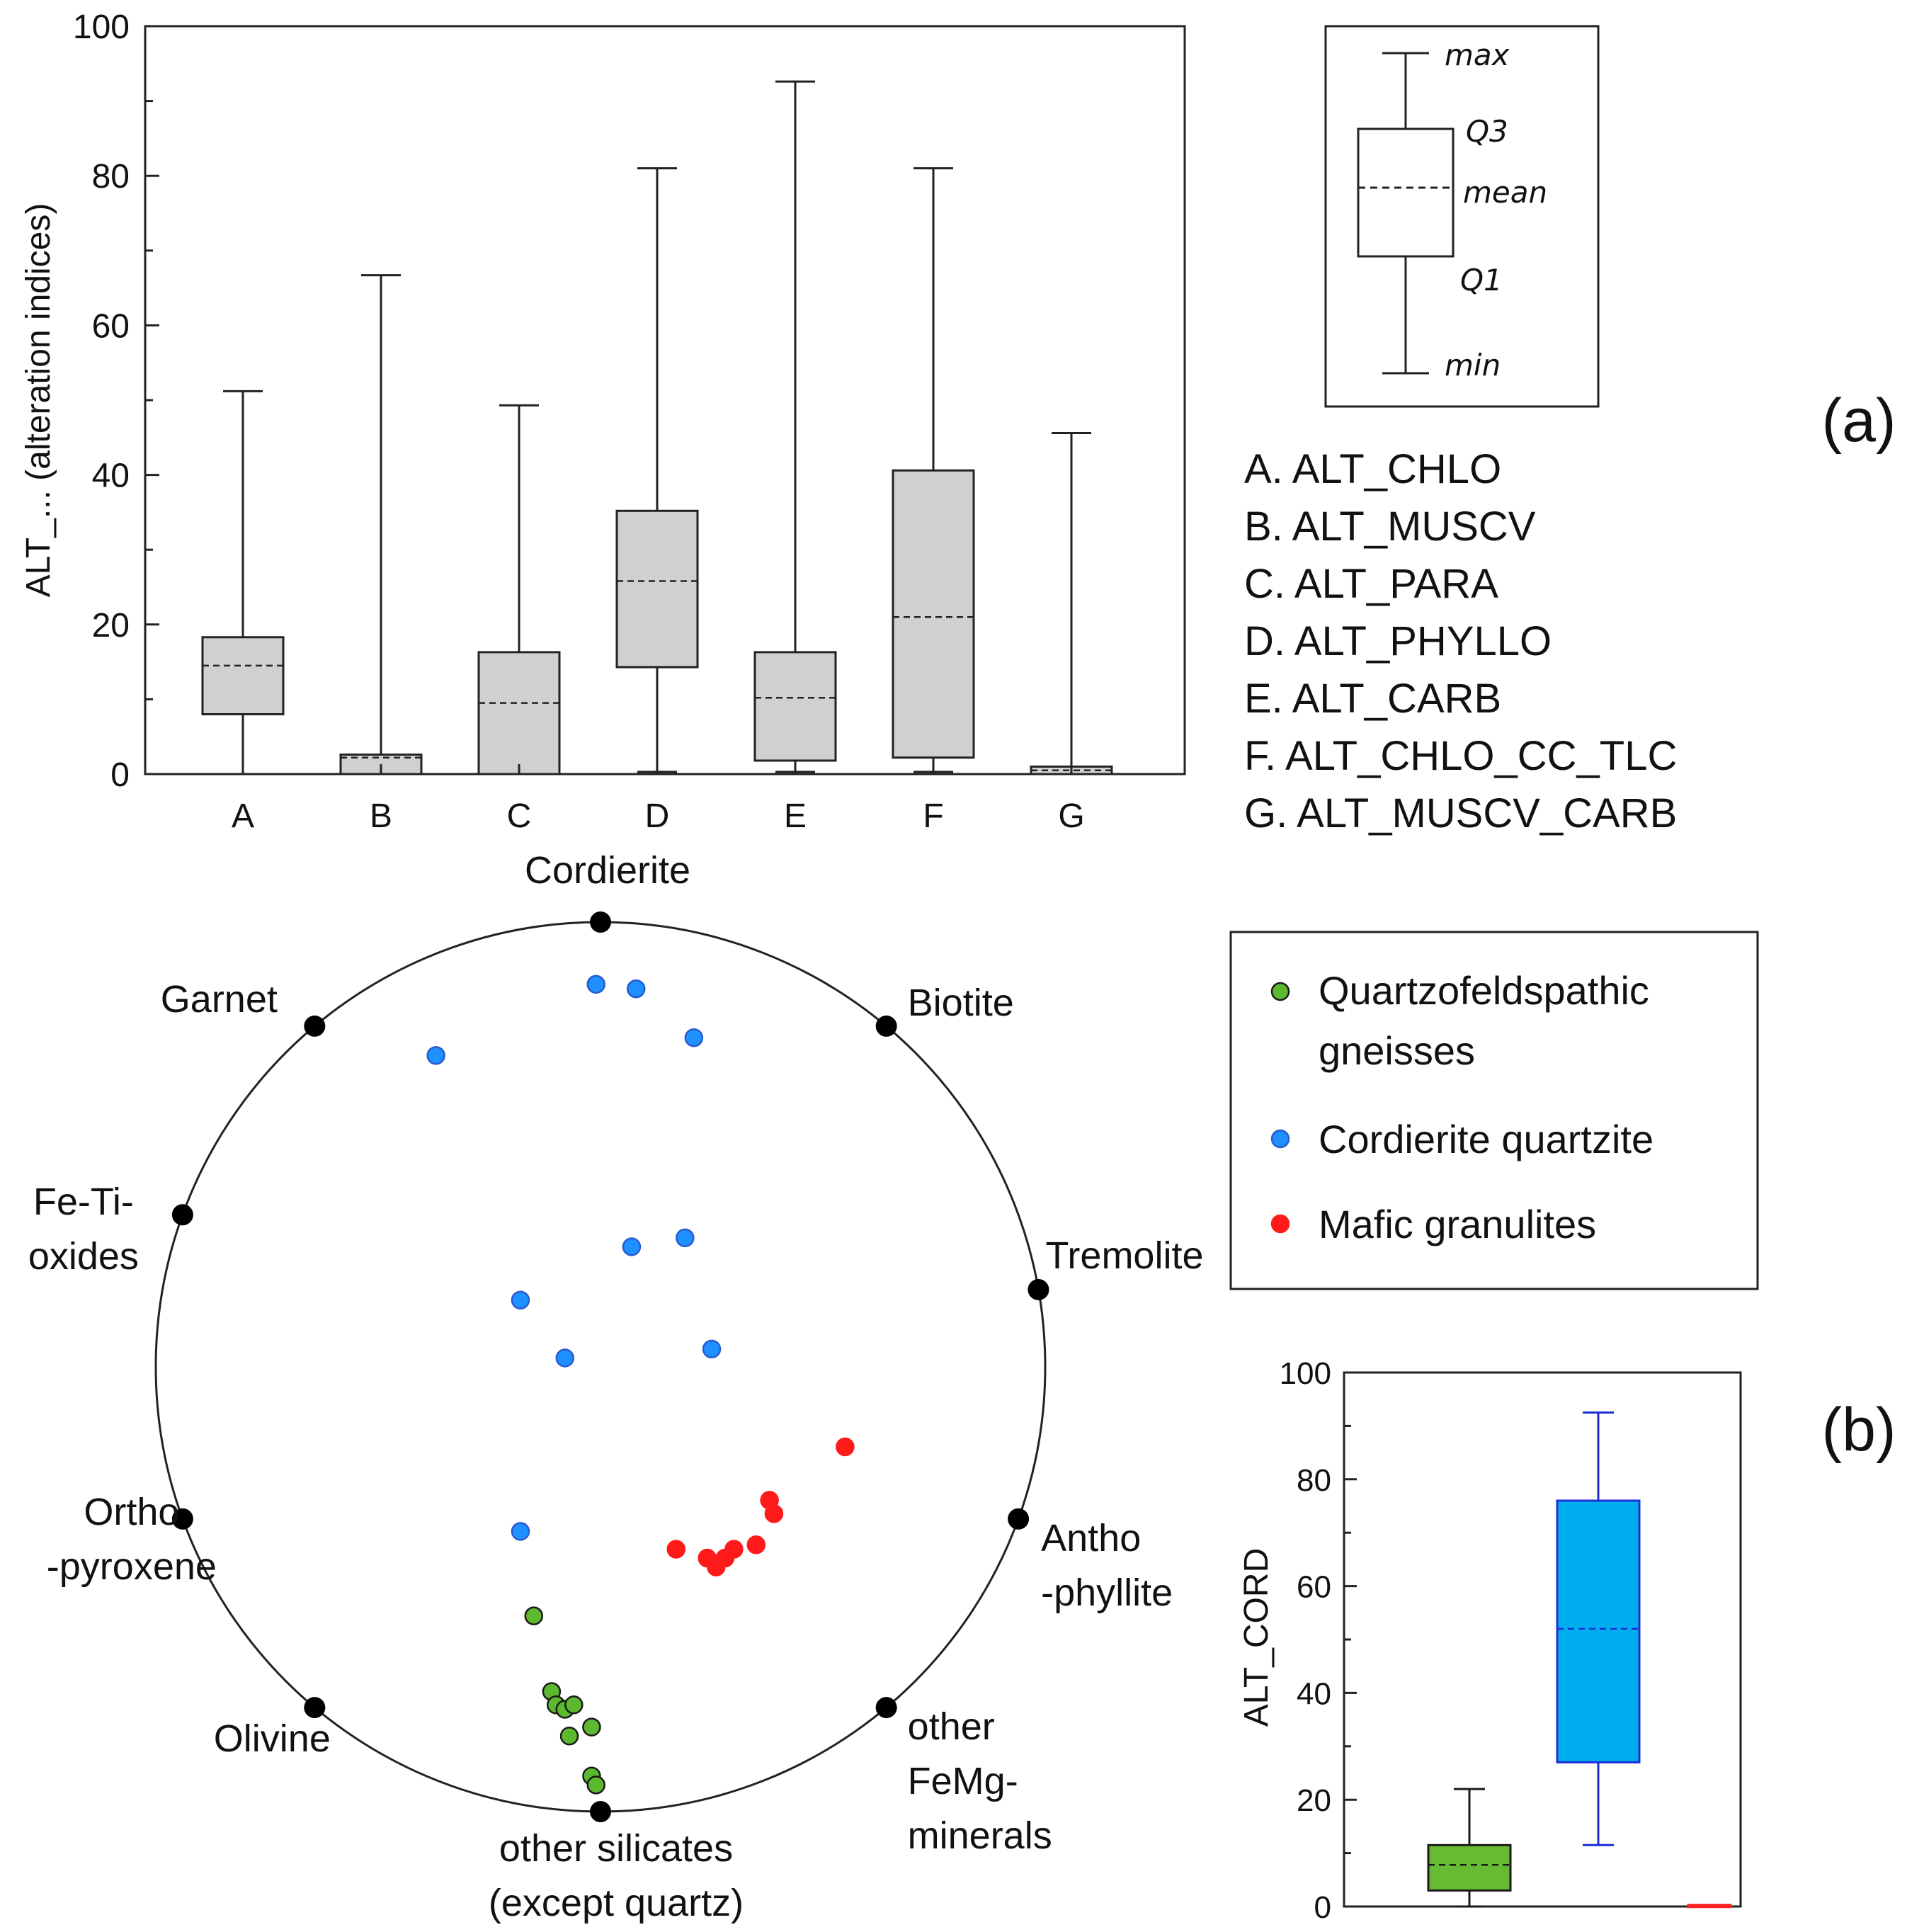 The image size is (1924, 1932). Describe the element at coordinates (657, 589) in the screenshot. I see `box-D` at that location.